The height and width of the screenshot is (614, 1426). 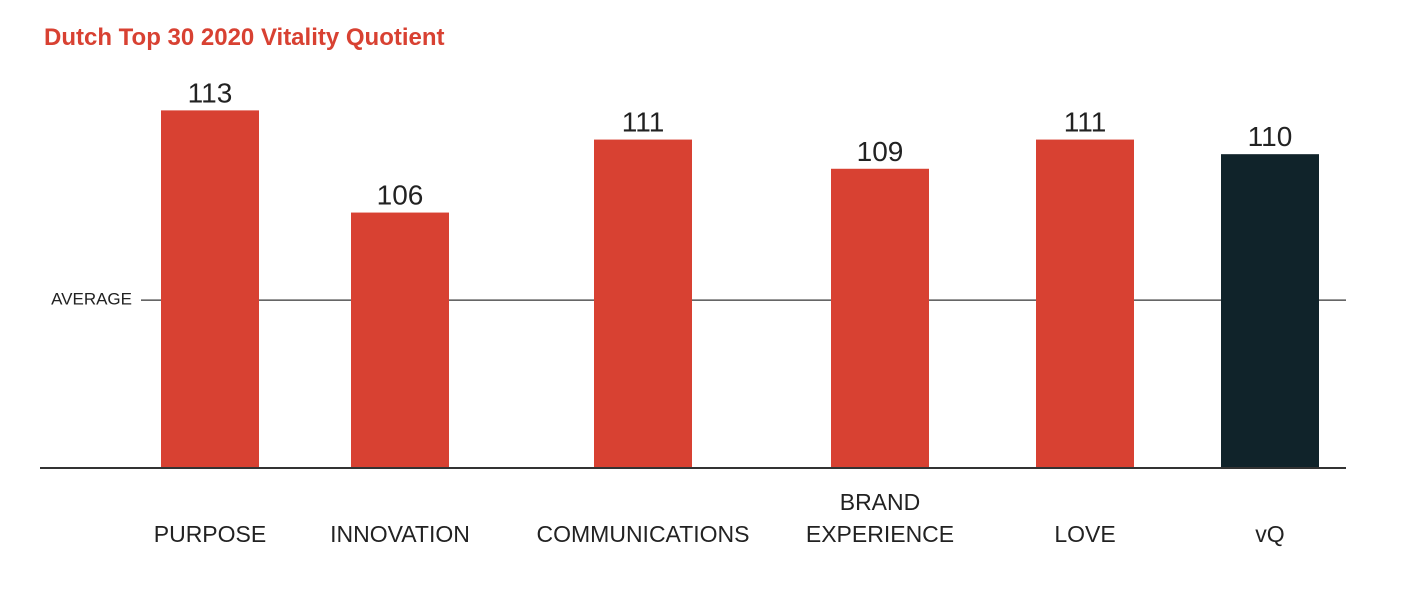 What do you see at coordinates (210, 534) in the screenshot?
I see `x-tick-label: PURPOSE` at bounding box center [210, 534].